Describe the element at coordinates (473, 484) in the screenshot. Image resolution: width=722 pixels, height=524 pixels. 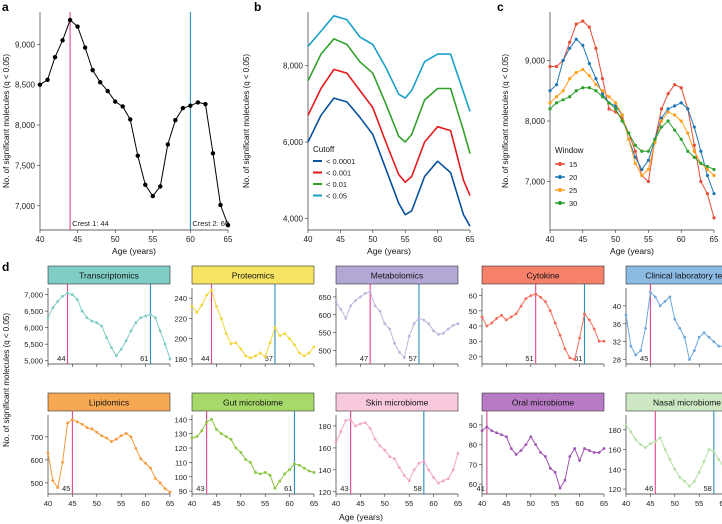
I see `y-tick-label: 60` at that location.